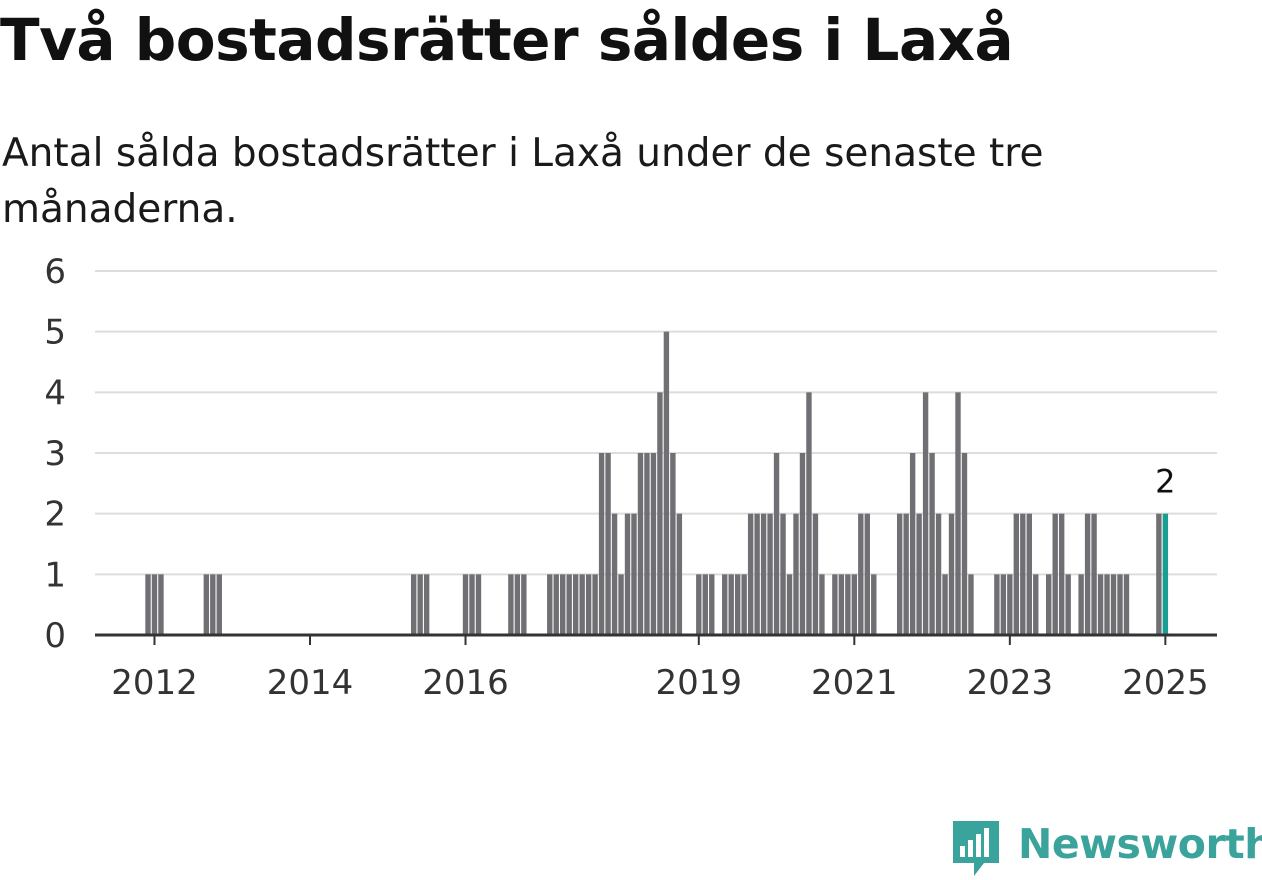 Image resolution: width=1262 pixels, height=880 pixels. I want to click on x-tick-label: 2025, so click(1165, 683).